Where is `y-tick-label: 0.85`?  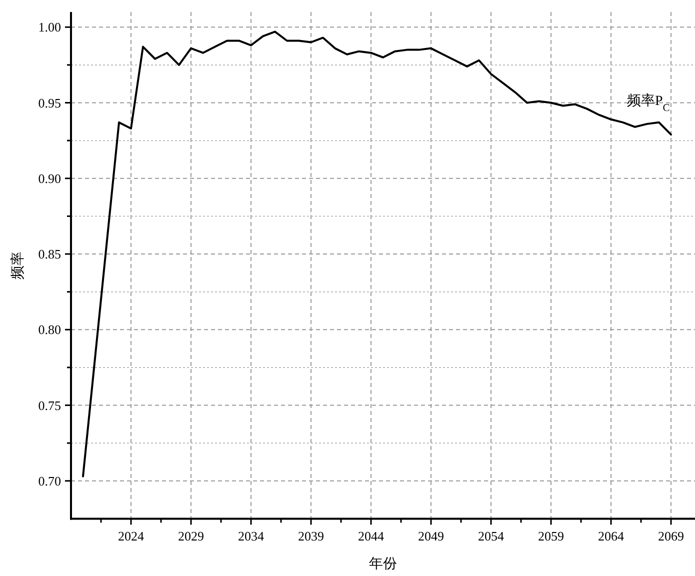 y-tick-label: 0.85 is located at coordinates (49, 254).